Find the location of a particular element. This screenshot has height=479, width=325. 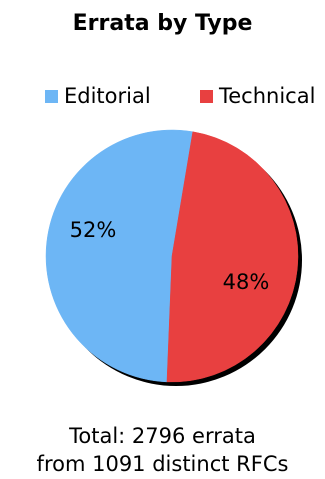

legend-swatch-technical is located at coordinates (206, 96).